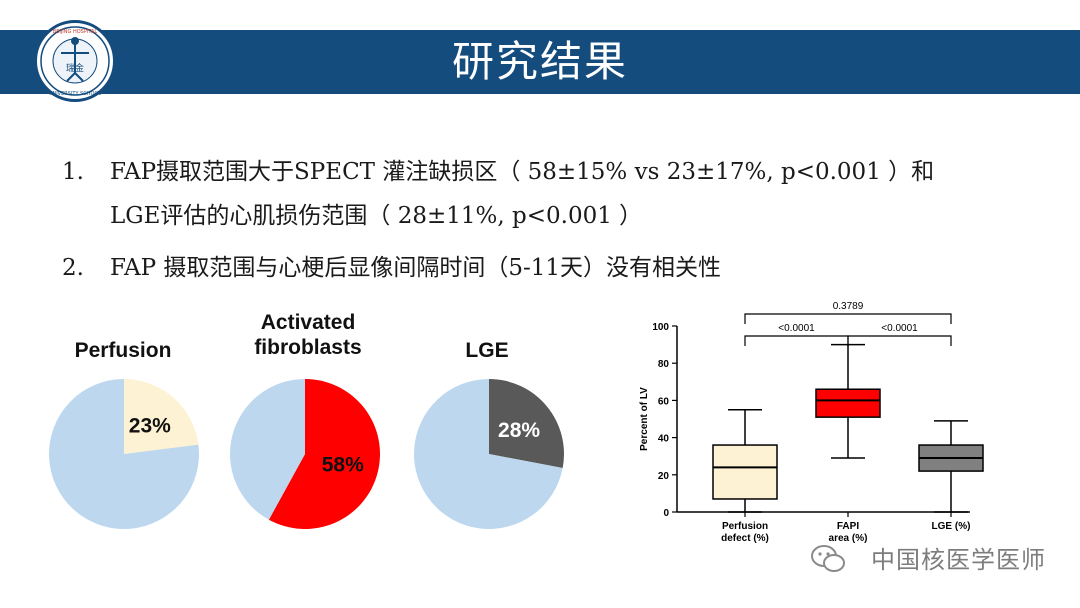 This screenshot has height=608, width=1080. Describe the element at coordinates (745, 526) in the screenshot. I see `x-tick-label: Perfusion` at that location.